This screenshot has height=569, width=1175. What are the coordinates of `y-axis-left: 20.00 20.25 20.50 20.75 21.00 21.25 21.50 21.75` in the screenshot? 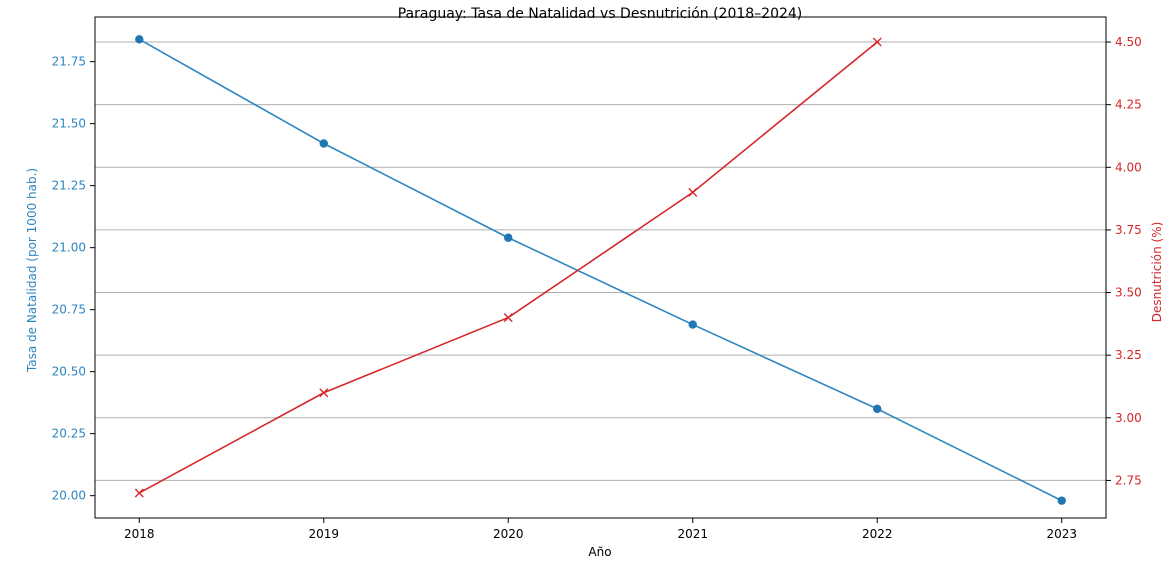 It's located at (73, 279).